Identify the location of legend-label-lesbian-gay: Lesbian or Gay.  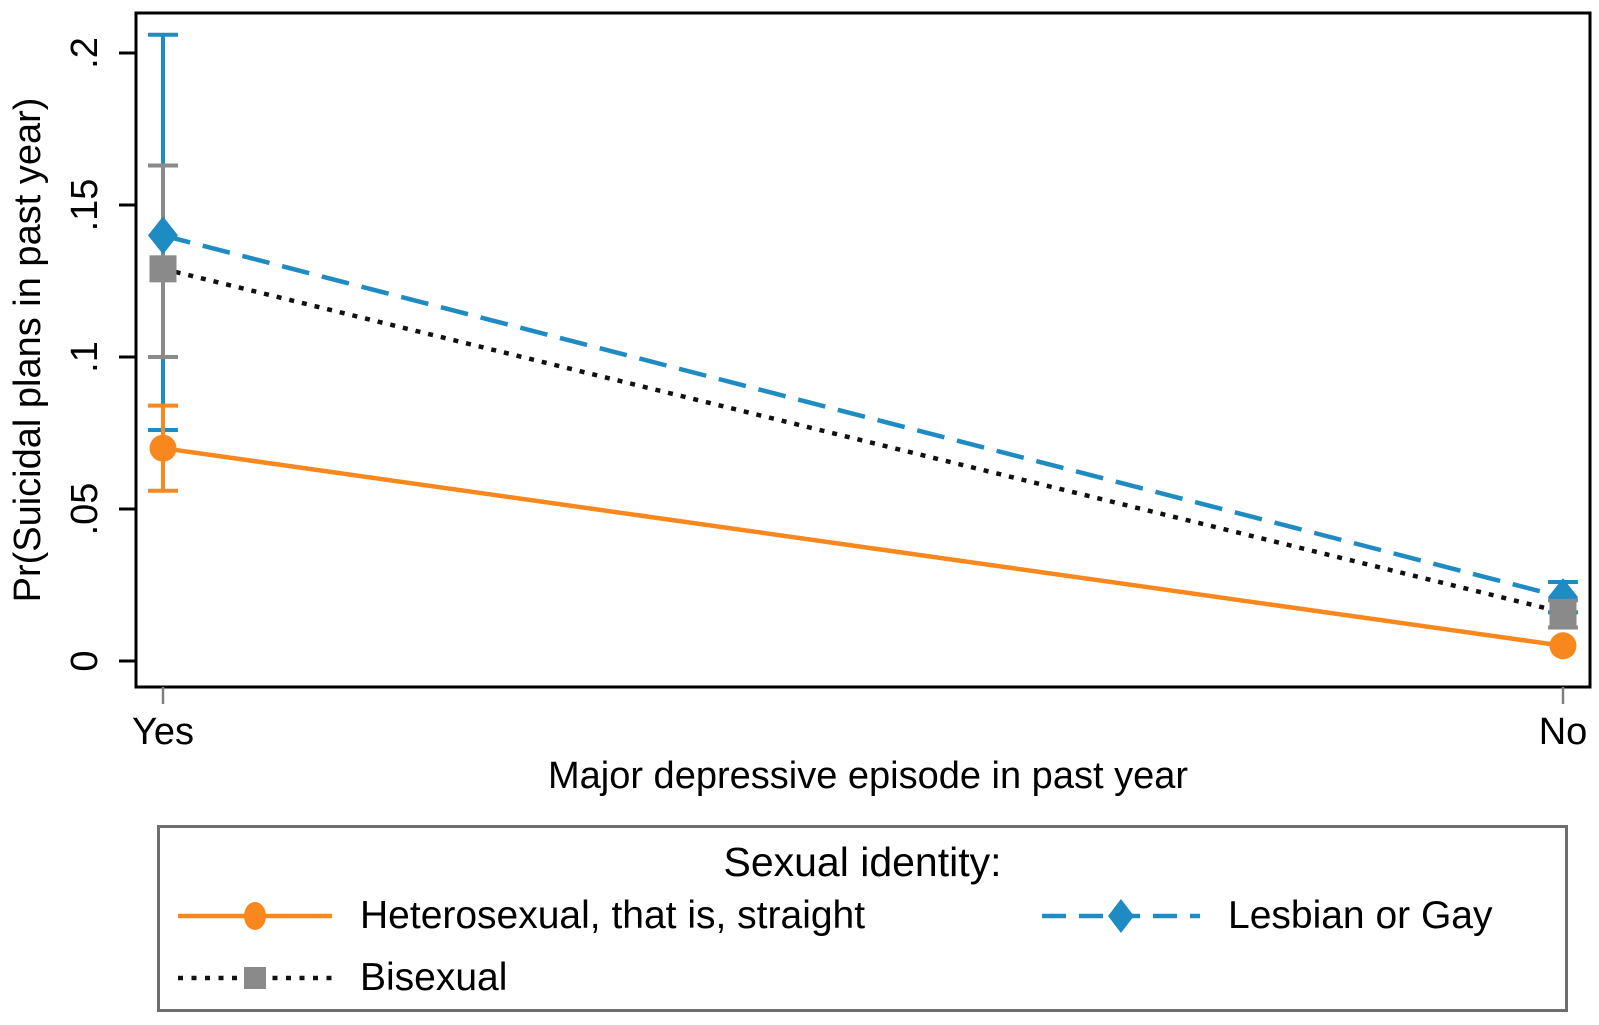
(1360, 915).